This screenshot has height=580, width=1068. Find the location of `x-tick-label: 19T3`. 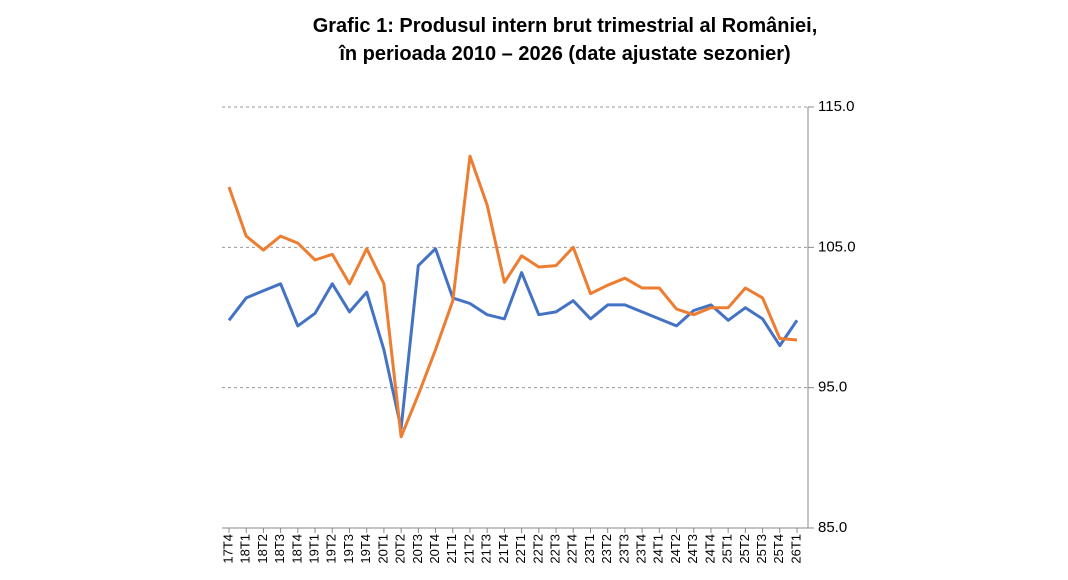

x-tick-label: 19T3 is located at coordinates (348, 549).